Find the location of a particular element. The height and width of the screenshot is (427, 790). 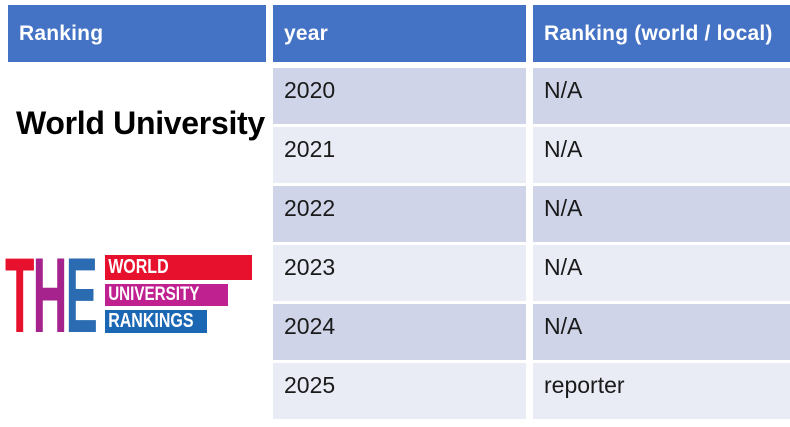

the-logo-bars: WORLD UNIVERSITY RANKINGS is located at coordinates (178, 294).